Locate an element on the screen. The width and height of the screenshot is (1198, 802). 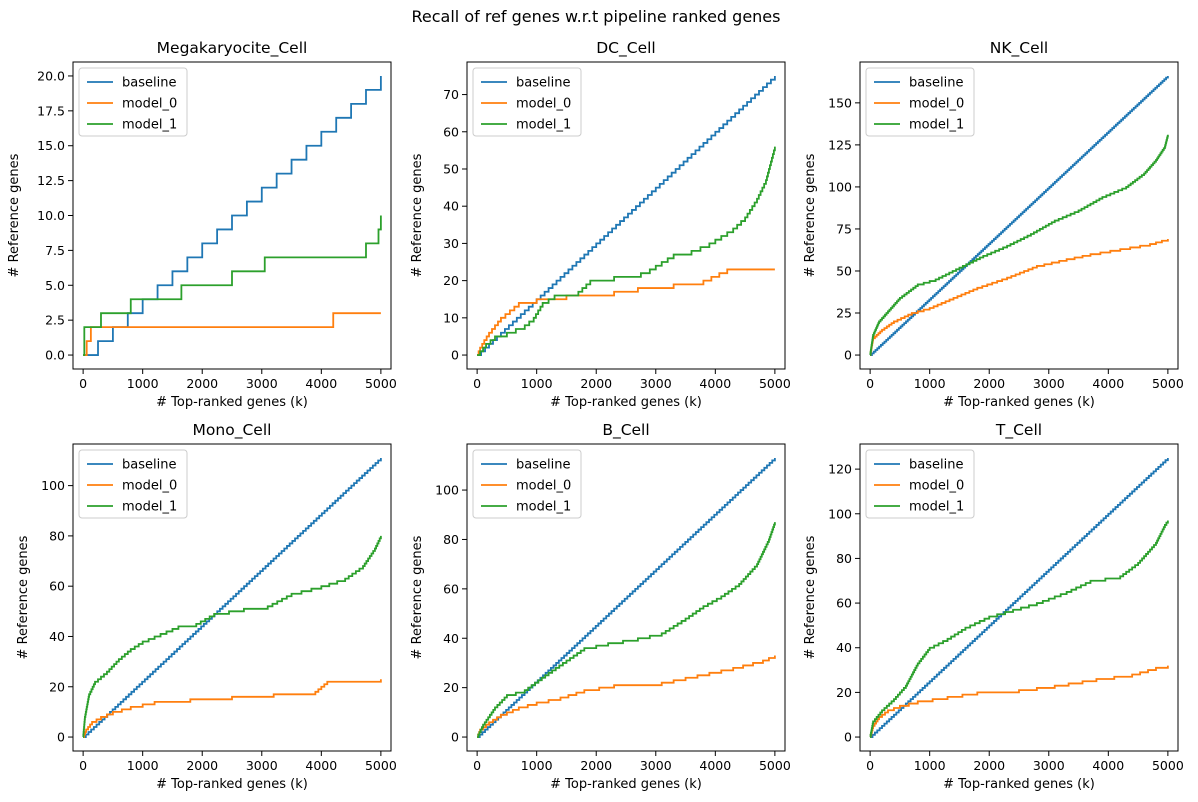
y-tick-label: 20.0 is located at coordinates (51, 75).